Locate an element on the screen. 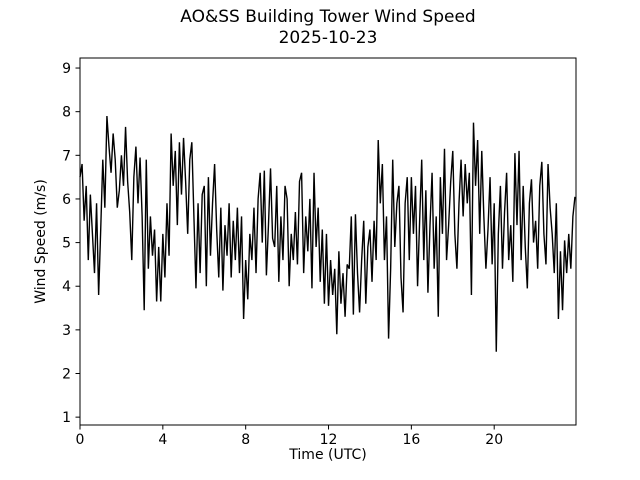 The height and width of the screenshot is (480, 640). x-axis-ticks: 0 4 8 12 16 20 is located at coordinates (289, 436).